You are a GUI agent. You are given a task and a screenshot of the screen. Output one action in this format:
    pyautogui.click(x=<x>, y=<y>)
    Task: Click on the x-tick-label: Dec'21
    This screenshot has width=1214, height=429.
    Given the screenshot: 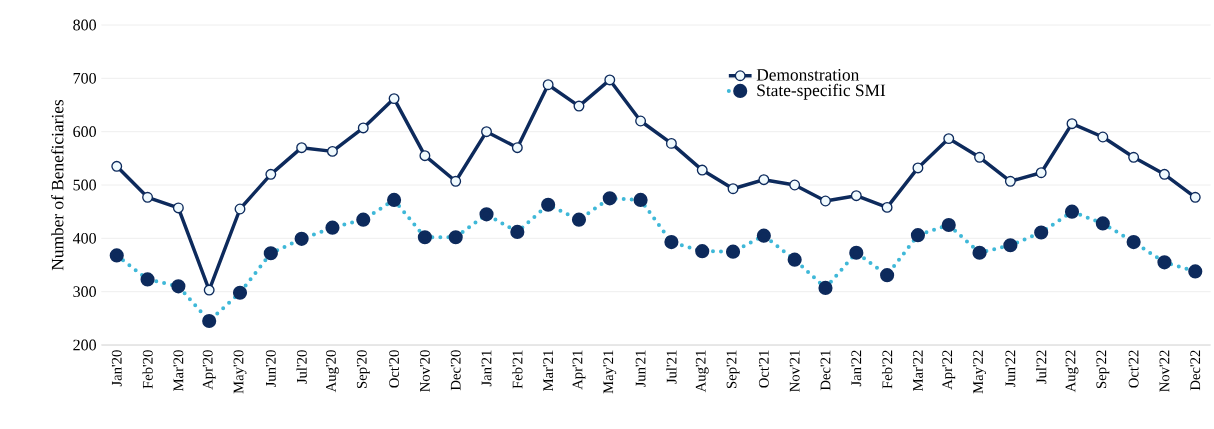 What is the action you would take?
    pyautogui.click(x=825, y=370)
    